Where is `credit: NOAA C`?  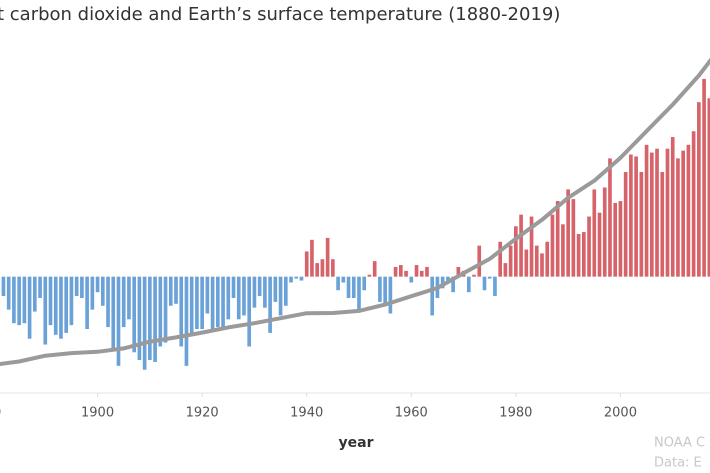 credit: NOAA C is located at coordinates (679, 443).